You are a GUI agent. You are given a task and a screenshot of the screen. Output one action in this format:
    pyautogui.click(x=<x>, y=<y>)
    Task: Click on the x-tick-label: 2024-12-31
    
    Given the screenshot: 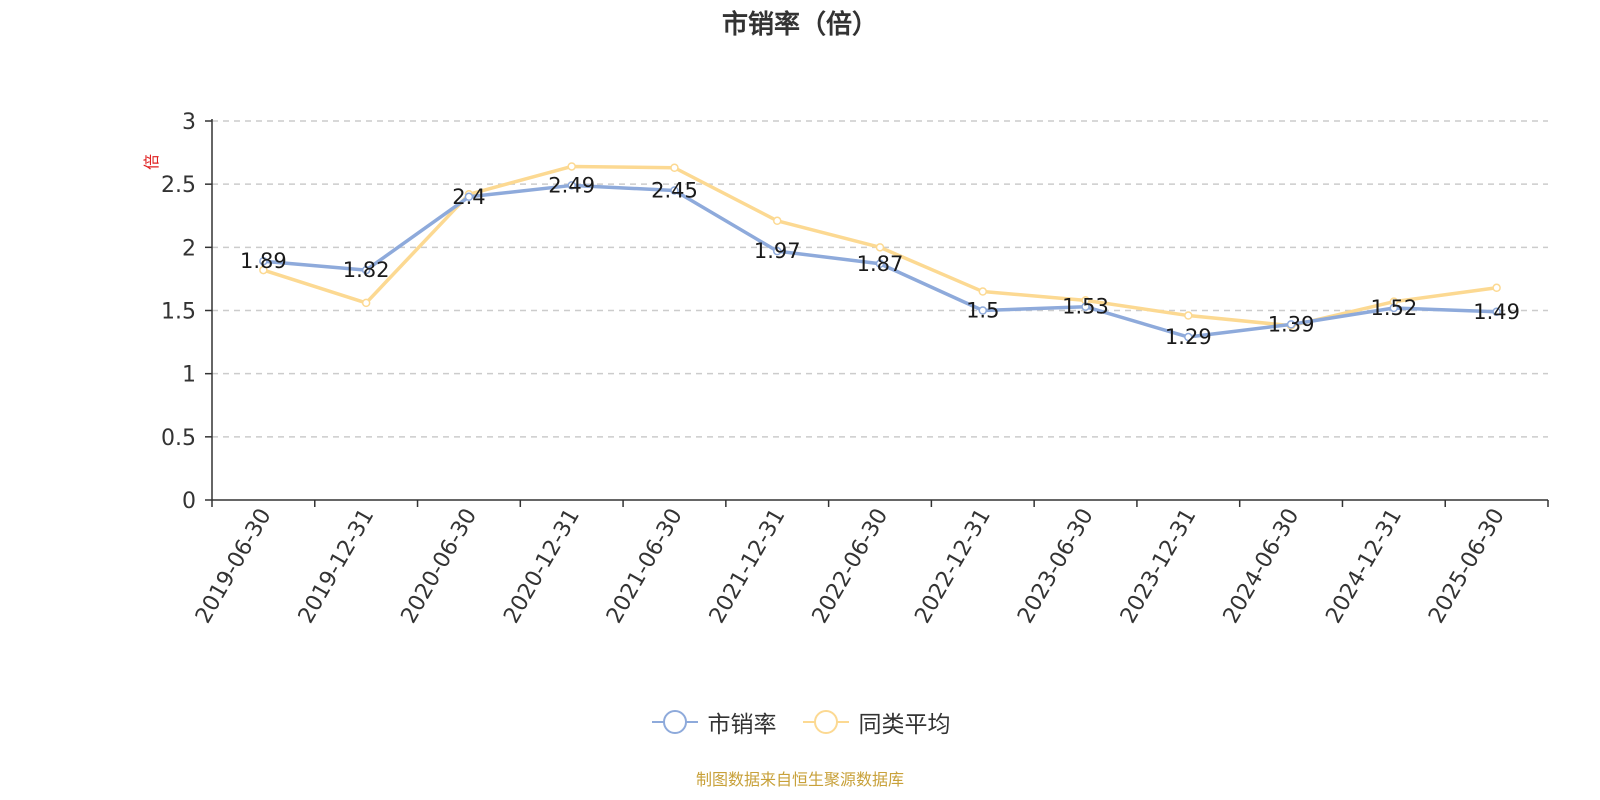 What is the action you would take?
    pyautogui.click(x=1364, y=566)
    